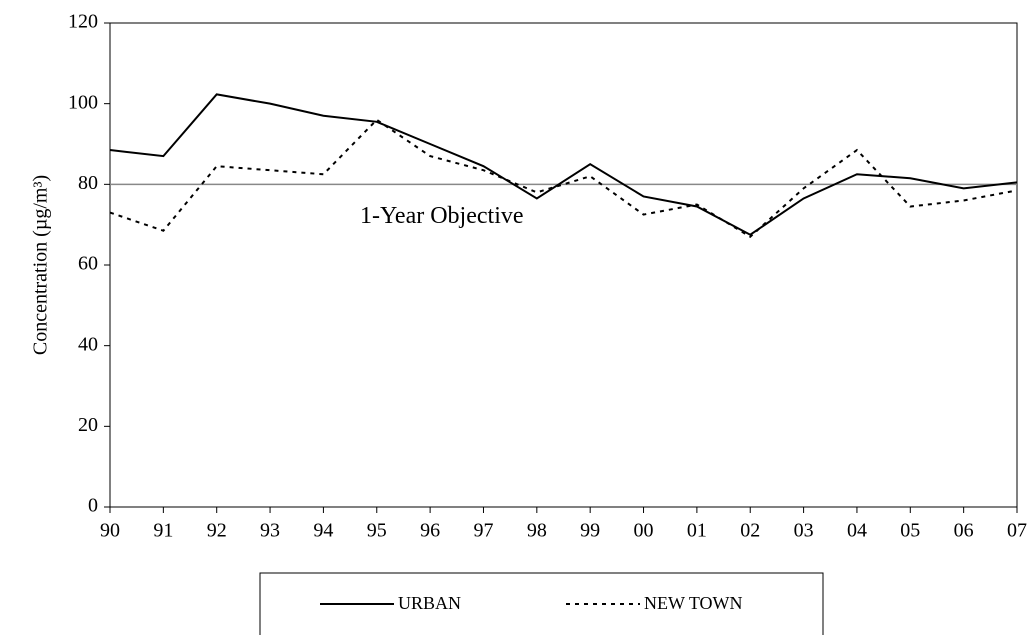  I want to click on y-tick-label: 100, so click(83, 102).